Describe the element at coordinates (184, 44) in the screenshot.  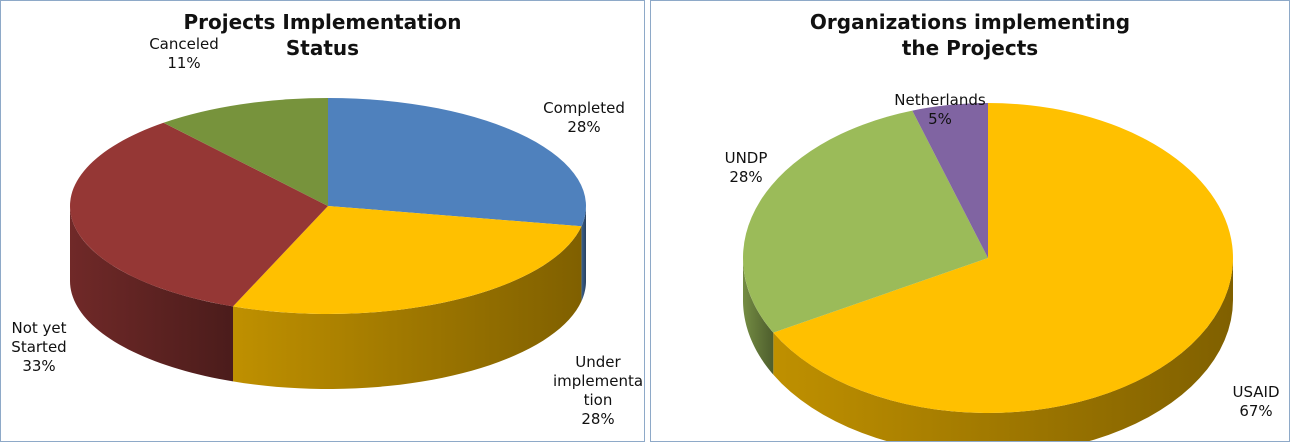
I see `category-label: Canceled` at that location.